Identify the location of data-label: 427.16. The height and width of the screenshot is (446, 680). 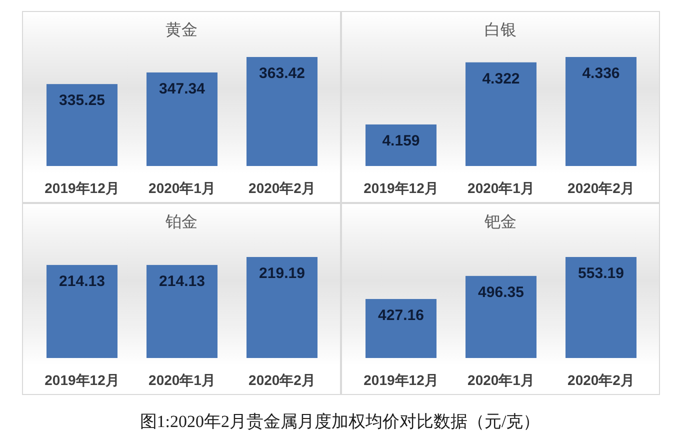
(401, 315).